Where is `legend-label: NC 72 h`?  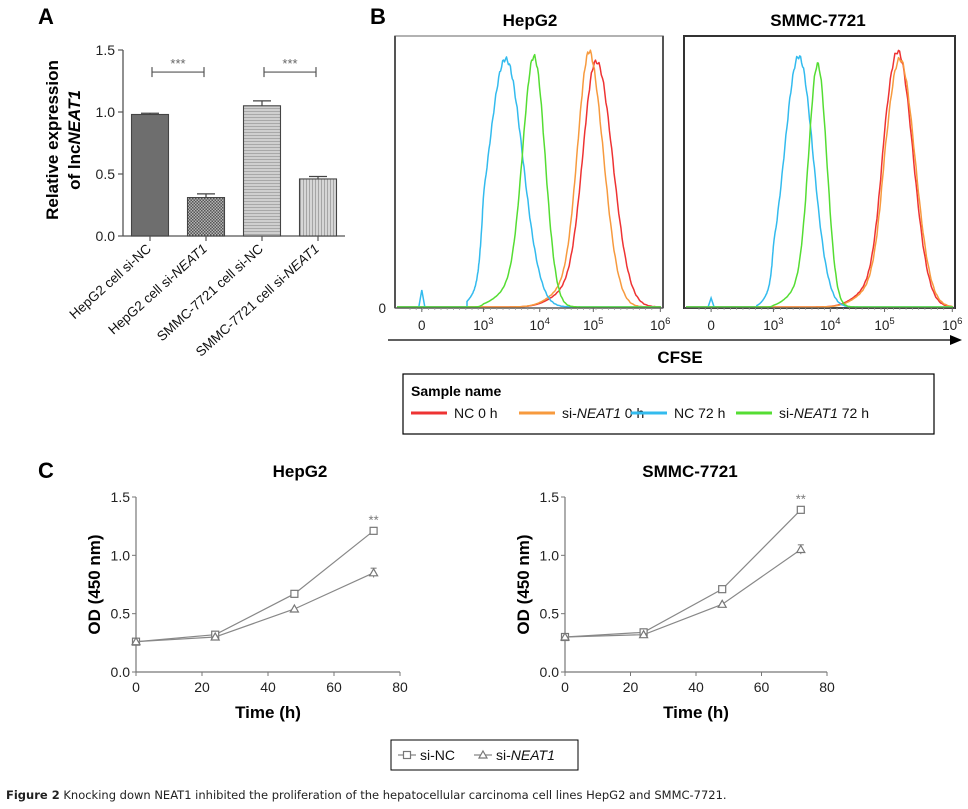 legend-label: NC 72 h is located at coordinates (699, 413).